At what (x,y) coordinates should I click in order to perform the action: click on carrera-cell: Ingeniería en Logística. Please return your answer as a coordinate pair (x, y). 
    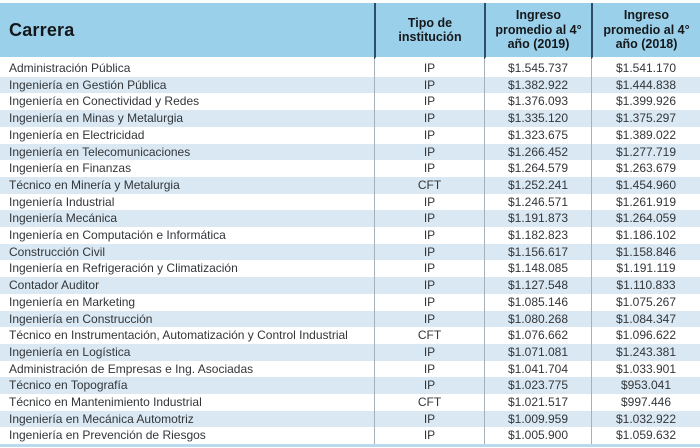
    Looking at the image, I should click on (187, 352).